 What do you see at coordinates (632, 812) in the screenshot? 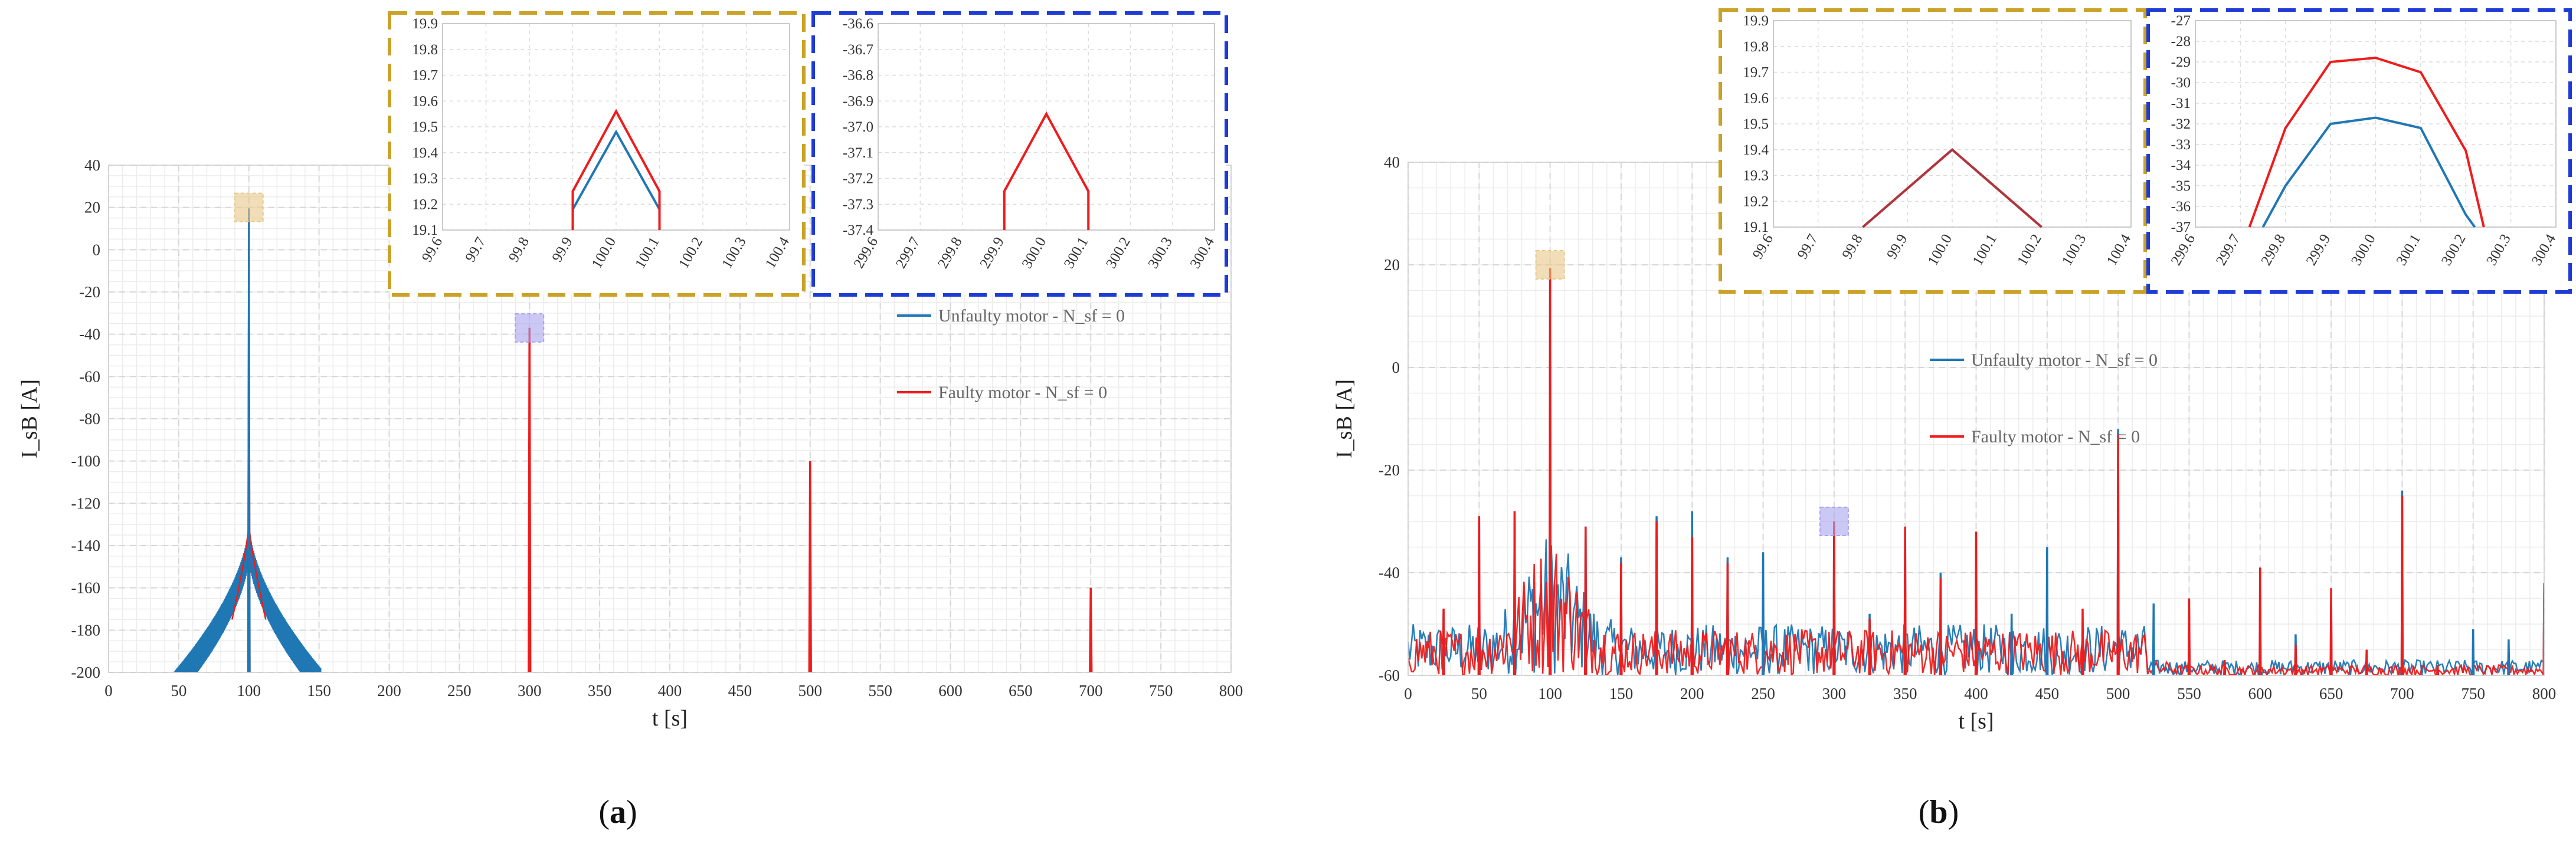
I see `panel-label-close: )` at bounding box center [632, 812].